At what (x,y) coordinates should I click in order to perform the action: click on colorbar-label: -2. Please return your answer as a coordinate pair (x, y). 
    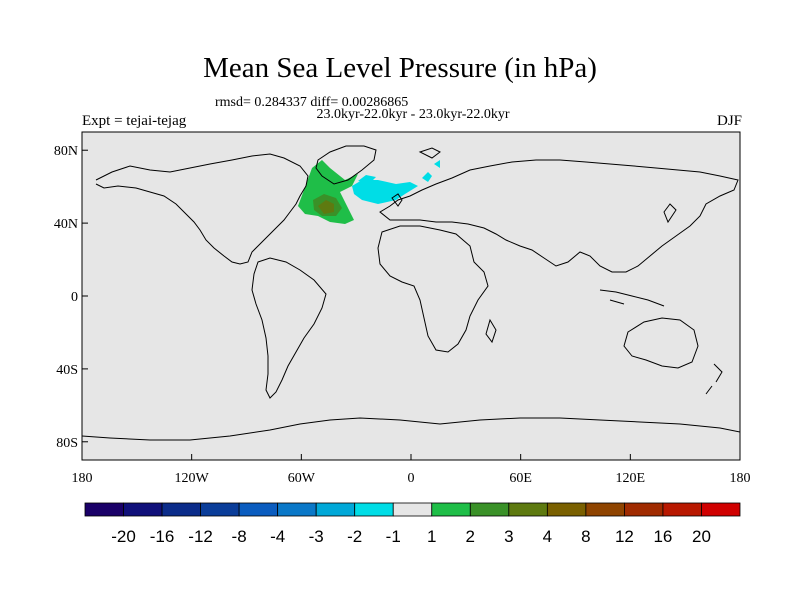
    Looking at the image, I should click on (354, 536).